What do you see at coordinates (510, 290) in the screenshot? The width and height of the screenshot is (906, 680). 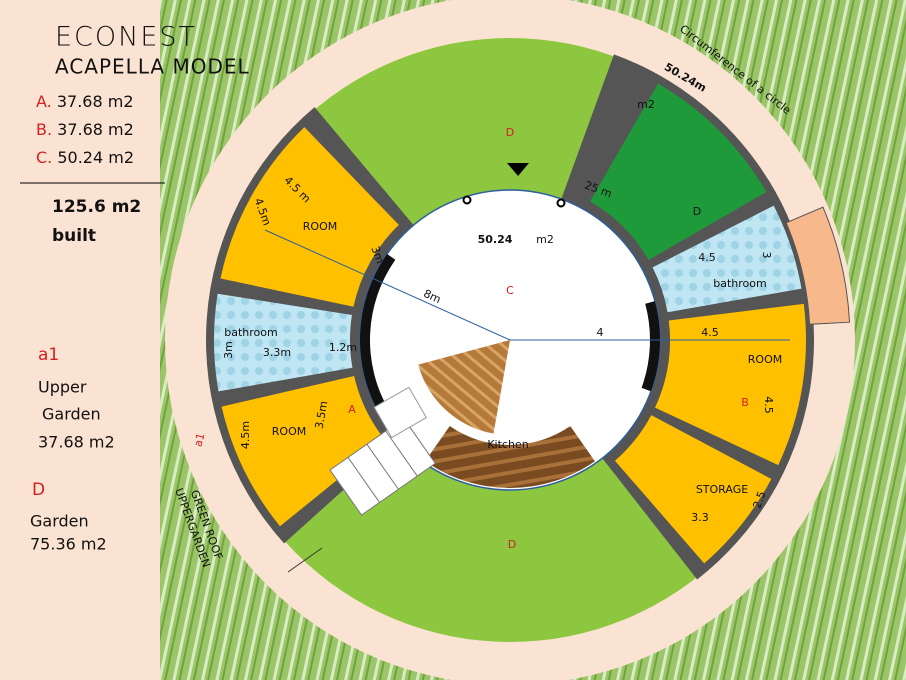 I see `zone-letter: C` at bounding box center [510, 290].